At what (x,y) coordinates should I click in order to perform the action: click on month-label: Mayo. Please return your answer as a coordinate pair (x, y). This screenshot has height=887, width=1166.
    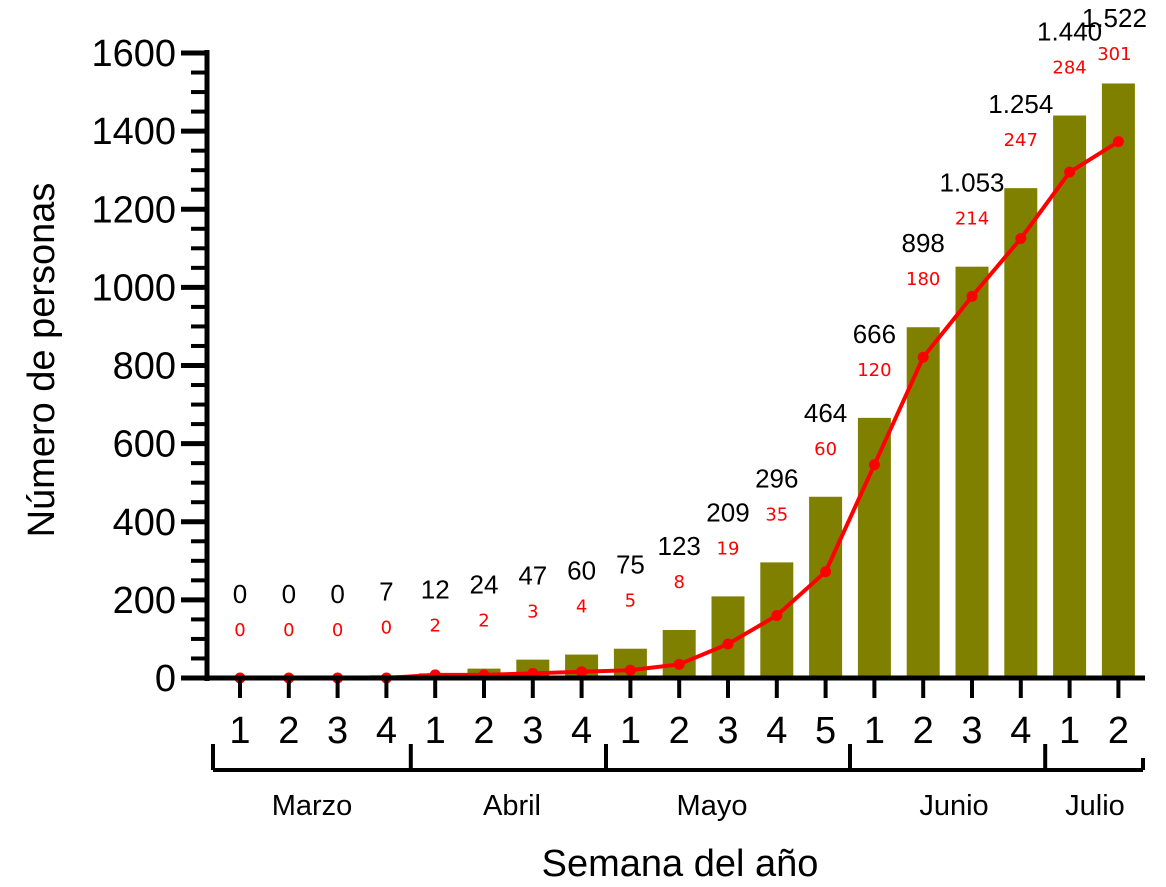
    Looking at the image, I should click on (712, 806).